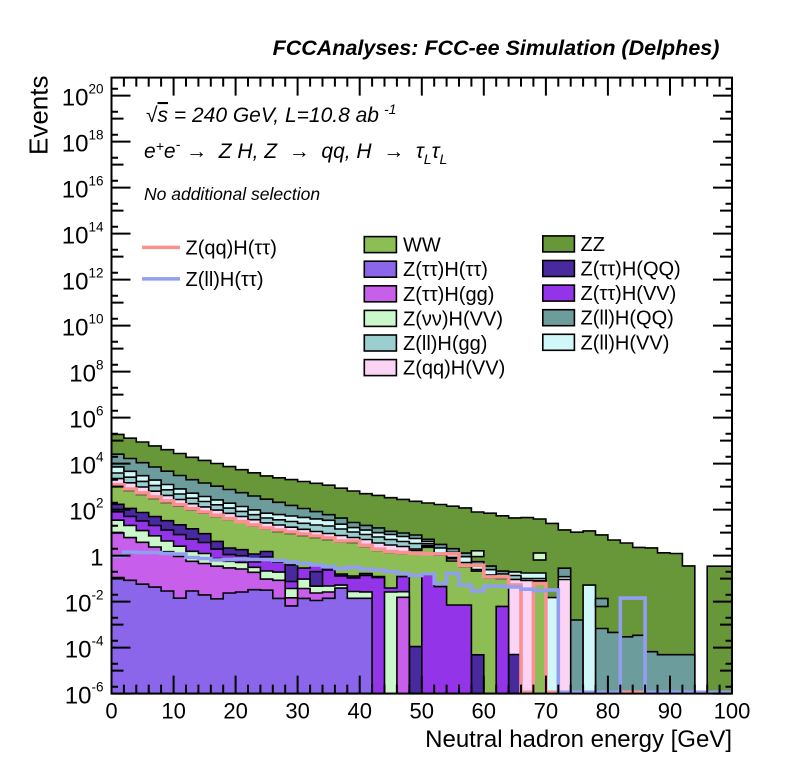 The height and width of the screenshot is (777, 796). I want to click on svg-text: No additional selection, so click(232, 194).